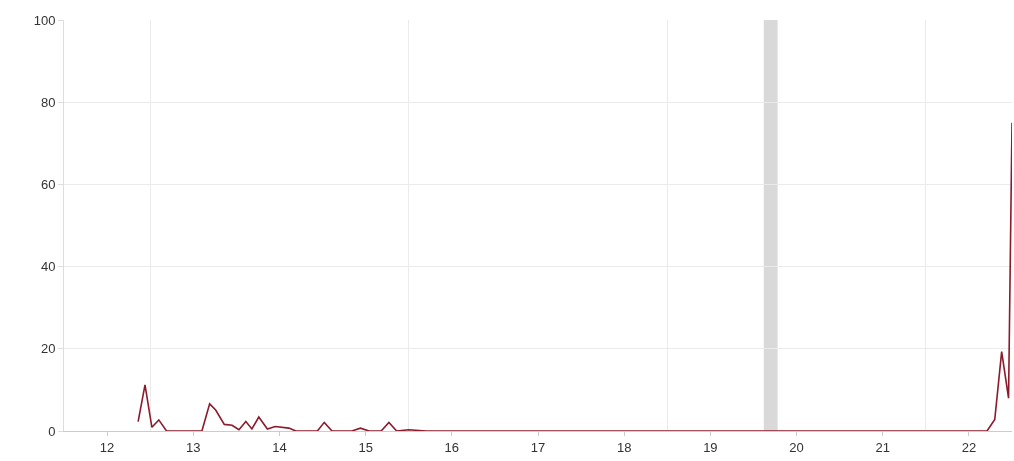 This screenshot has width=1014, height=461. Describe the element at coordinates (107, 447) in the screenshot. I see `x-tick-label: 12` at that location.